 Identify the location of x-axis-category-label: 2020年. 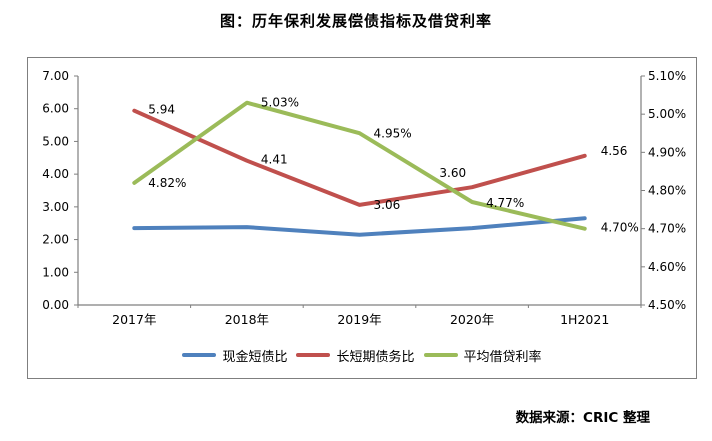
(472, 319).